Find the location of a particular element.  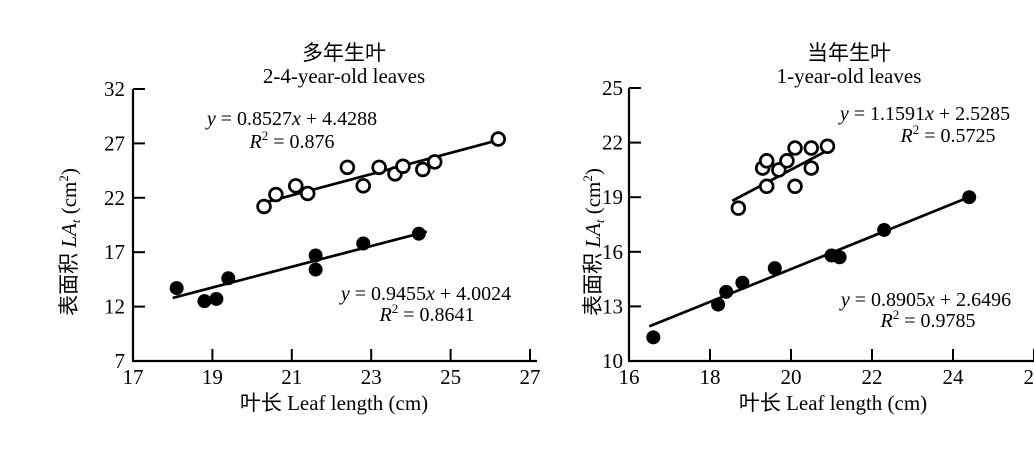

chart-title-en: 1-year-old leaves is located at coordinates (849, 76).